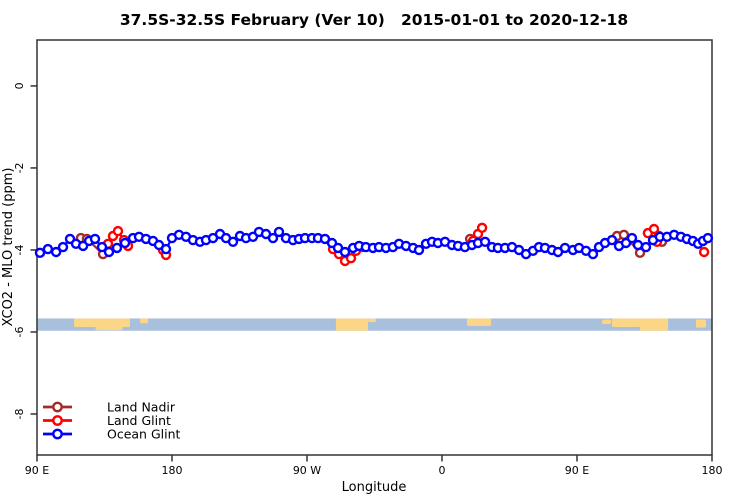  Describe the element at coordinates (19, 249) in the screenshot. I see `y-tick-label: -4` at that location.